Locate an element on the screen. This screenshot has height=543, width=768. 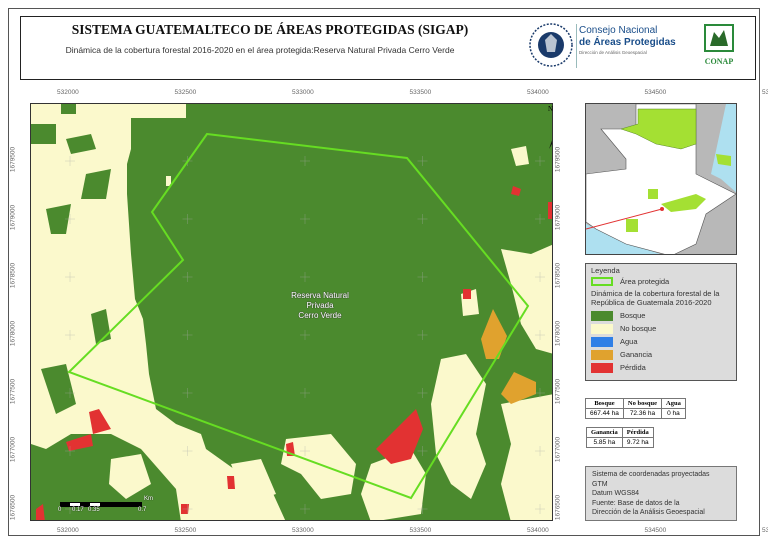
guatemala-seal-logo is located at coordinates (551, 45).